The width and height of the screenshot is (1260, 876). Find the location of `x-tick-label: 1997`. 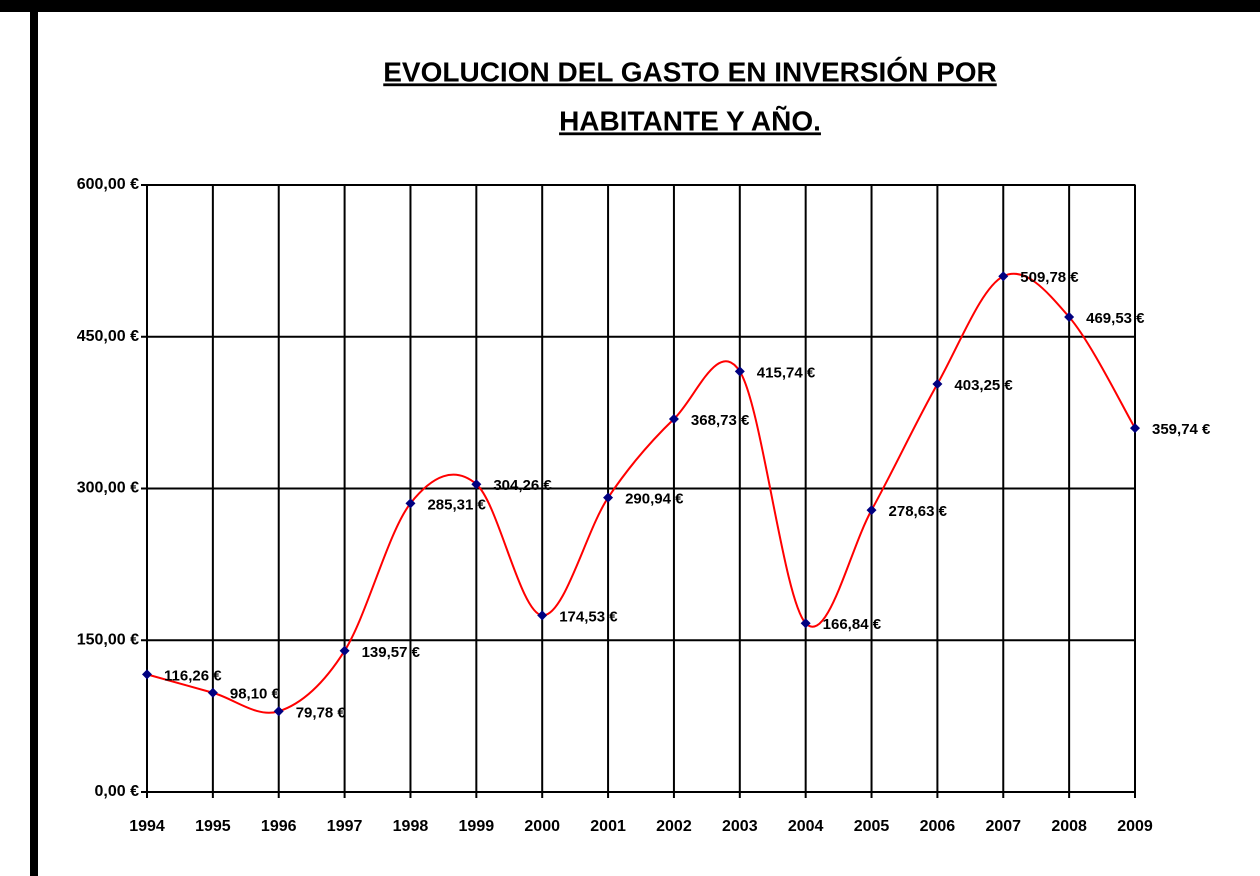

x-tick-label: 1997 is located at coordinates (345, 826).